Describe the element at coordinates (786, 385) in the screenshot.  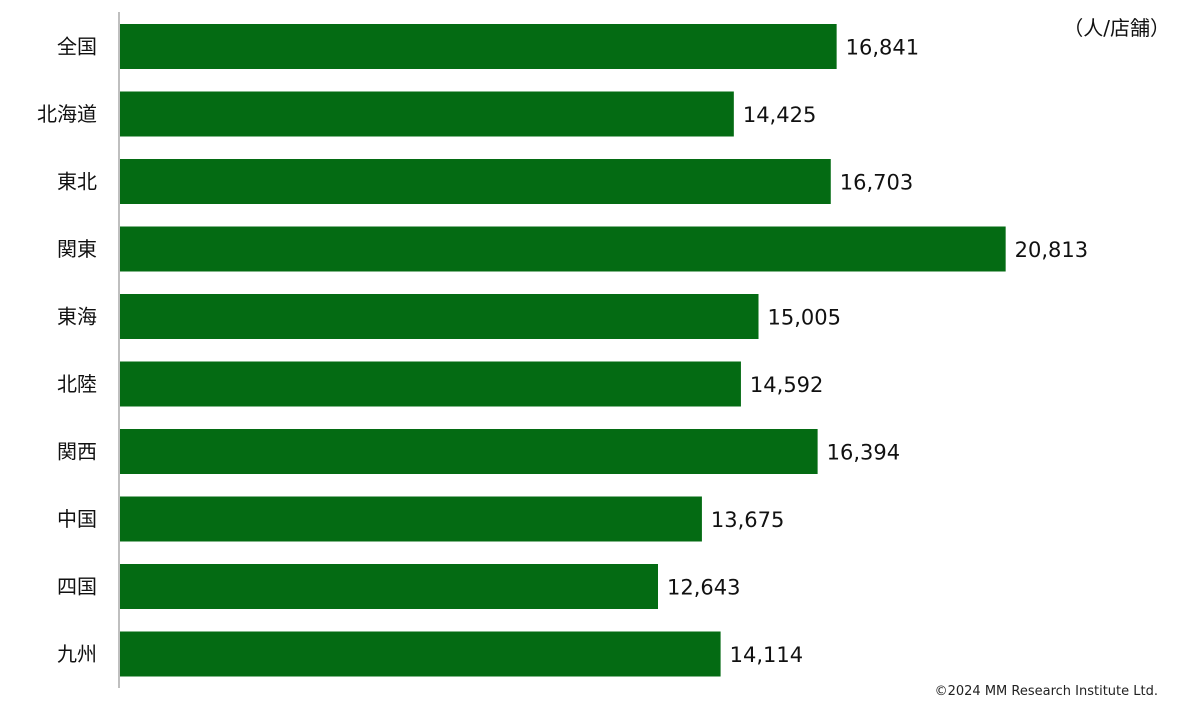
I see `value-label-5: 14,592` at that location.